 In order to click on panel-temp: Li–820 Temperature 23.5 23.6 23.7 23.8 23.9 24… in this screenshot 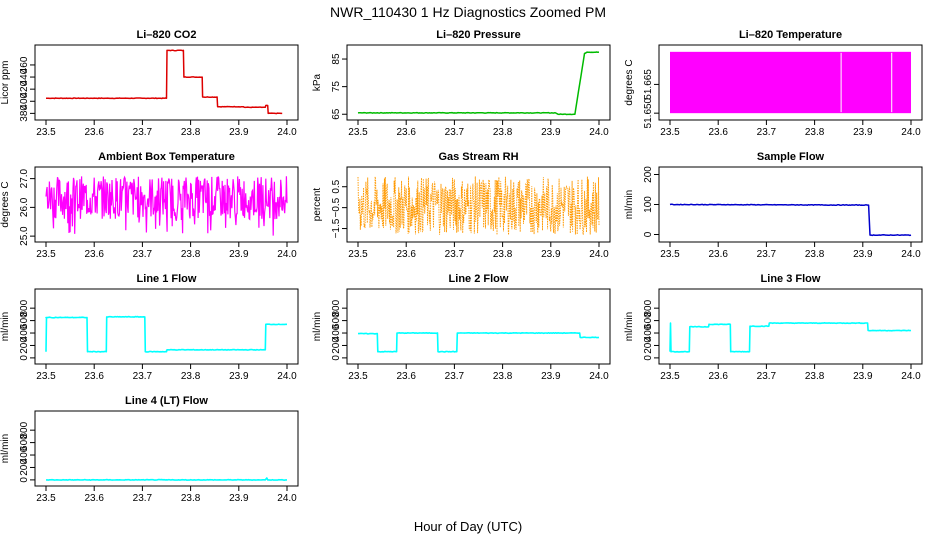, I will do `click(773, 83)`.